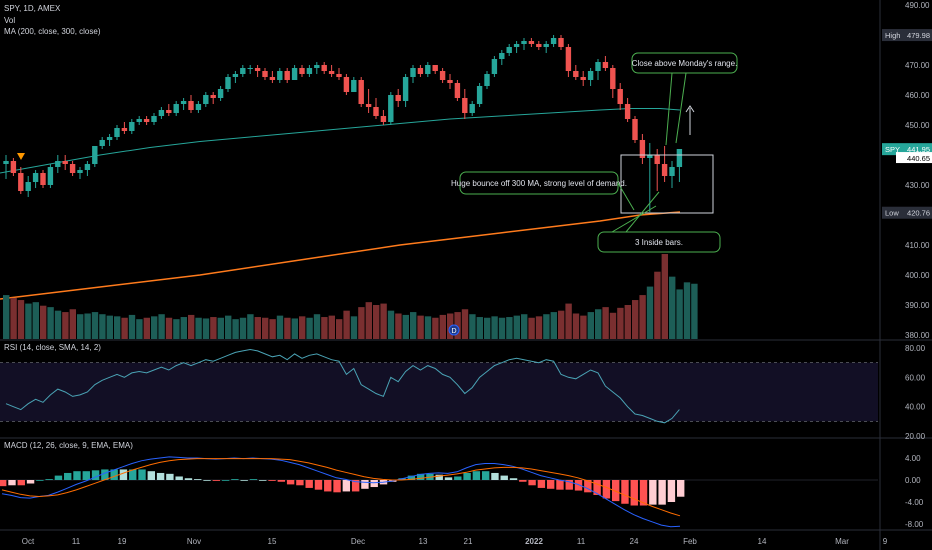  What do you see at coordinates (690, 541) in the screenshot?
I see `x-tick-label: Feb` at bounding box center [690, 541].